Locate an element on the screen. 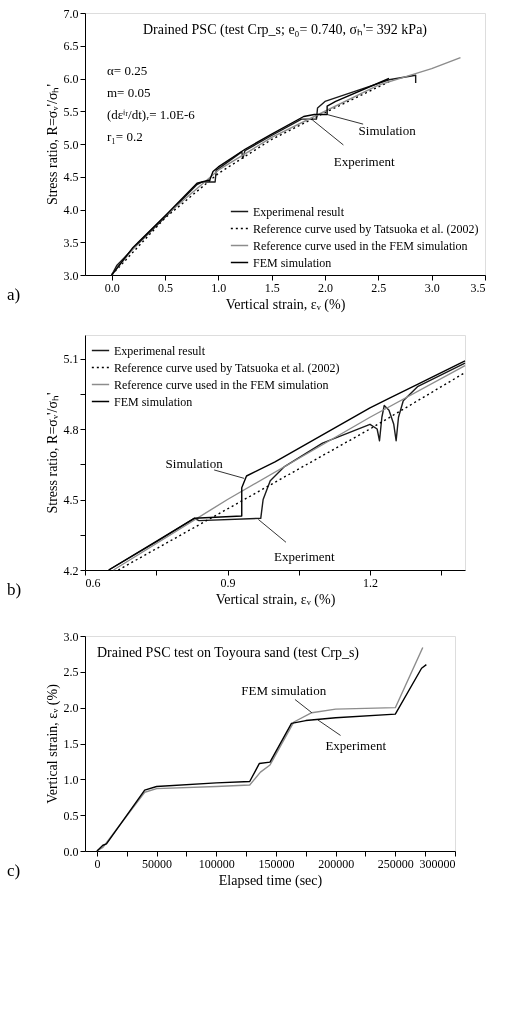  x-tick-label: 0.9 is located at coordinates (228, 582).